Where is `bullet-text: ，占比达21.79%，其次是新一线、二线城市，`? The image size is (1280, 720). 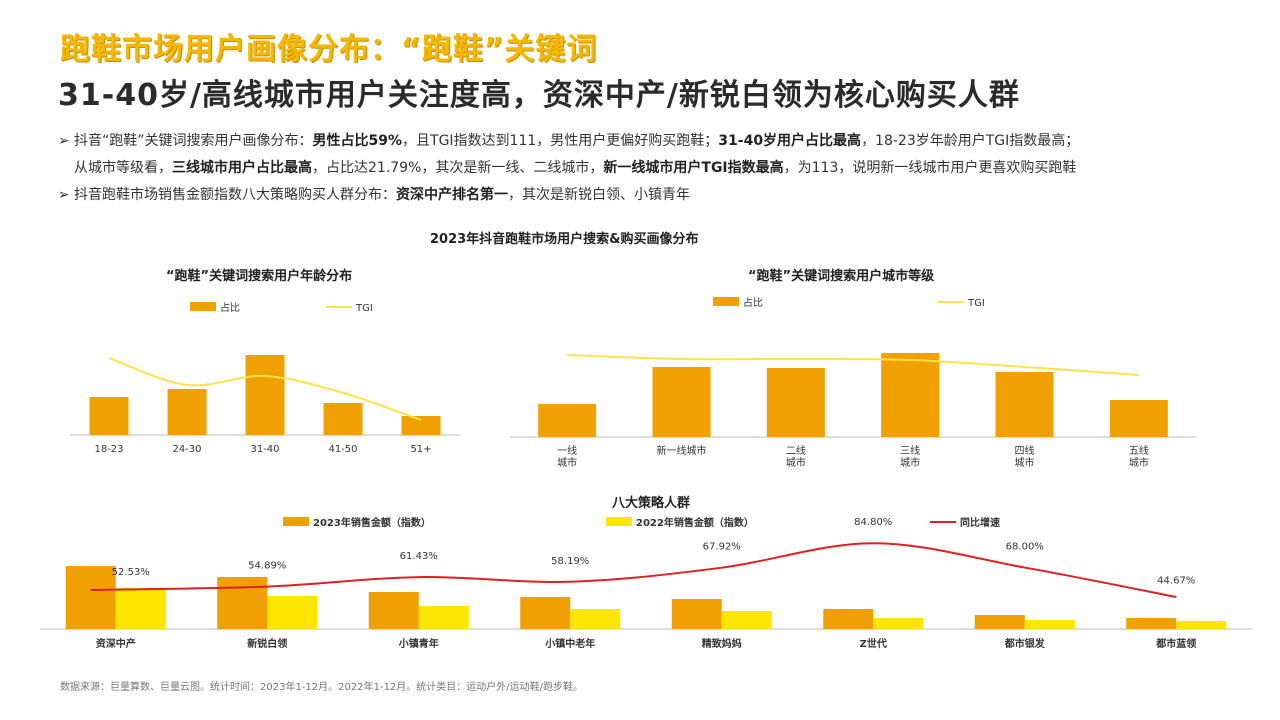 bullet-text: ，占比达21.79%，其次是新一线、二线城市， is located at coordinates (458, 168).